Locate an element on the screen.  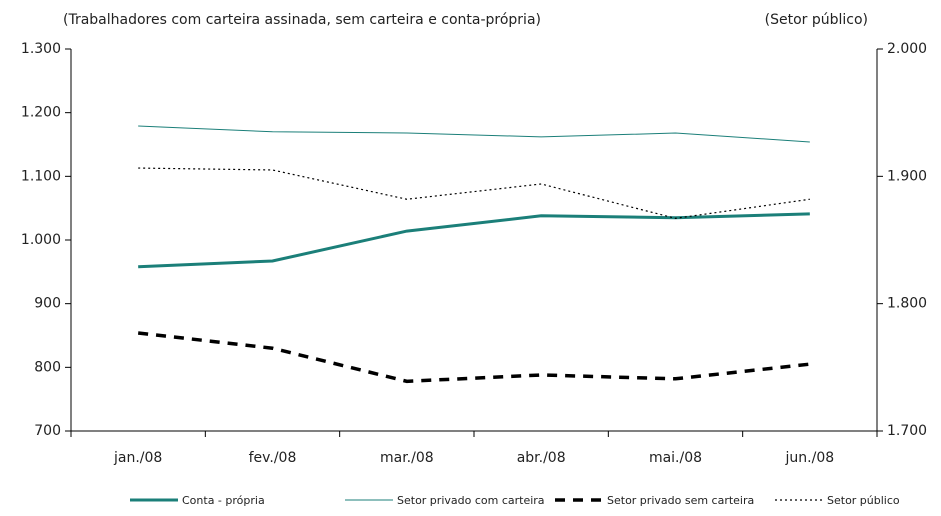
y2-tick-label: 2.000 is located at coordinates (907, 49).